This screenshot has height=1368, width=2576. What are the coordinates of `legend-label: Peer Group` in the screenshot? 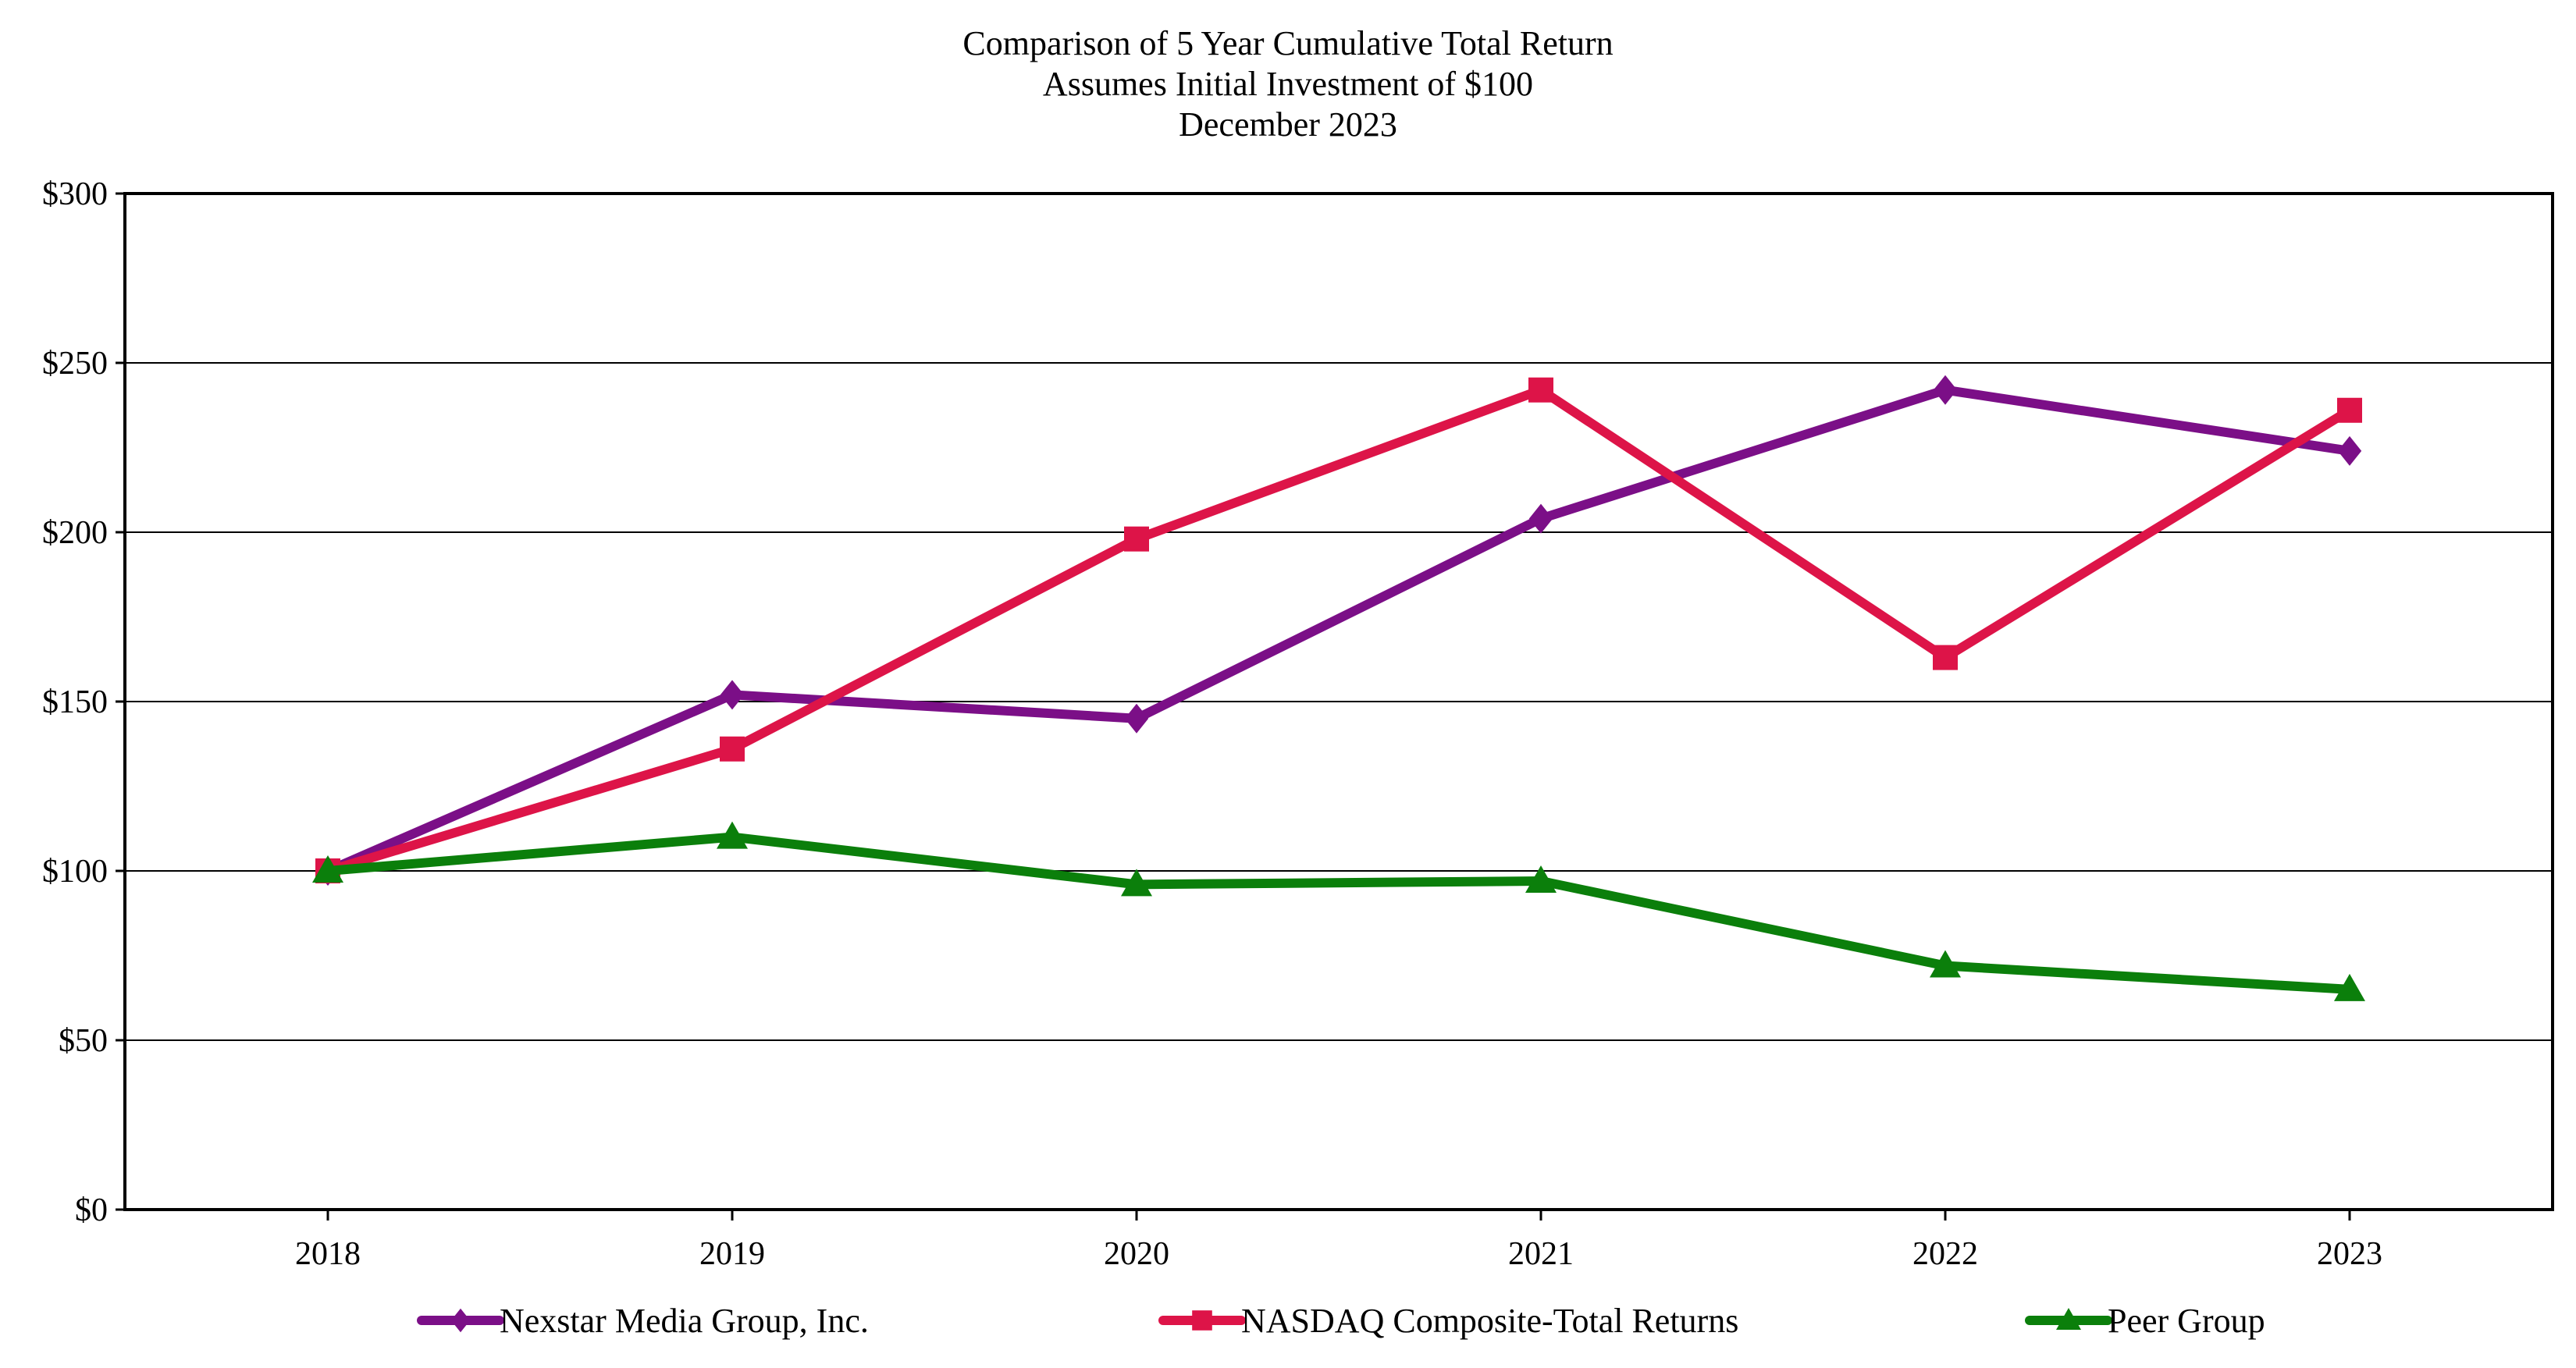 It's located at (2186, 1321).